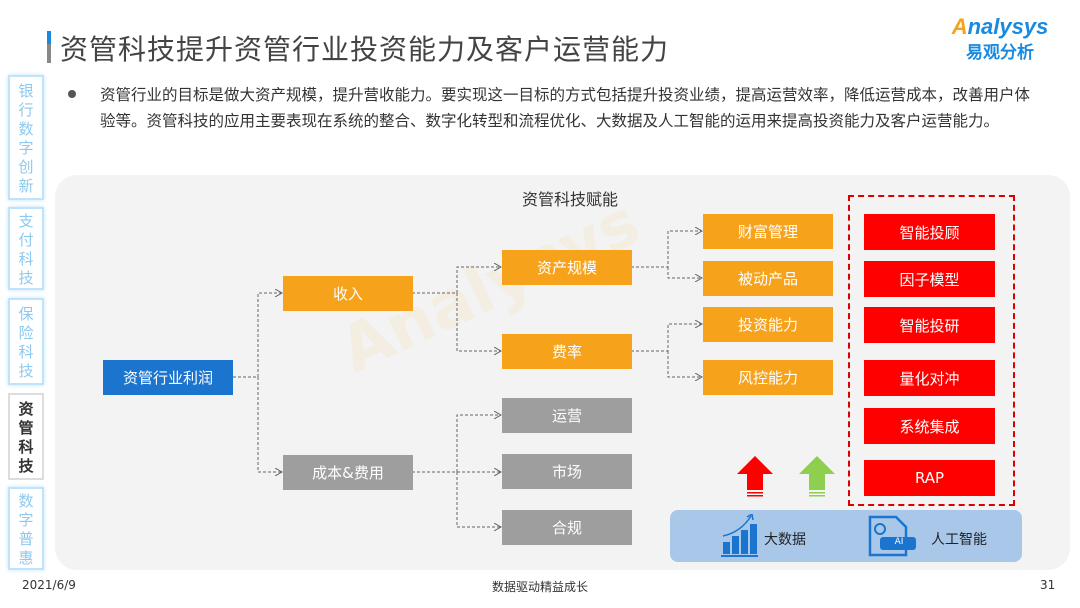  What do you see at coordinates (26, 528) in the screenshot?
I see `side-tab-inclusive: 数字普惠` at bounding box center [26, 528].